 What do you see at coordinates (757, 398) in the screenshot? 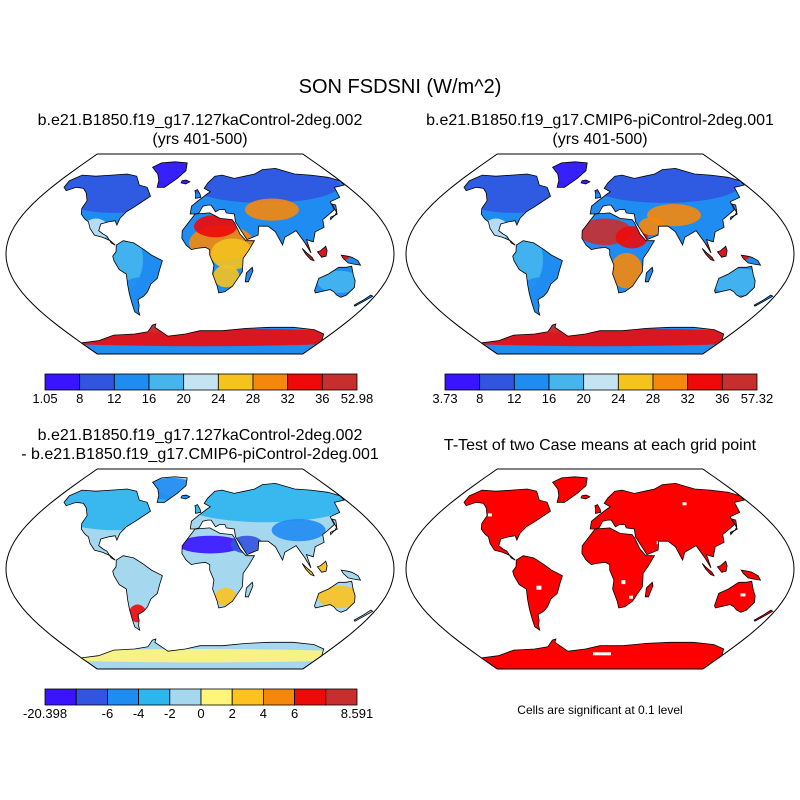
I see `colorbar-tick-label: 57.32` at bounding box center [757, 398].